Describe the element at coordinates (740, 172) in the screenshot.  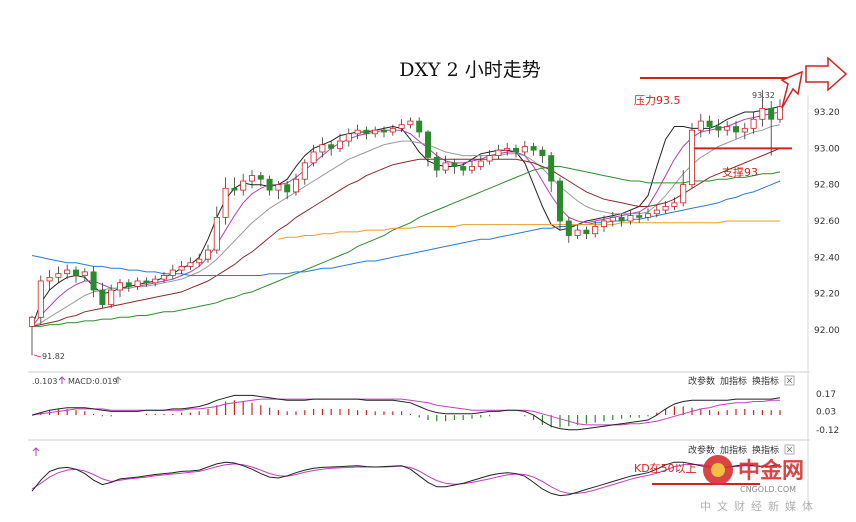
I see `support-label: 支撑93` at that location.